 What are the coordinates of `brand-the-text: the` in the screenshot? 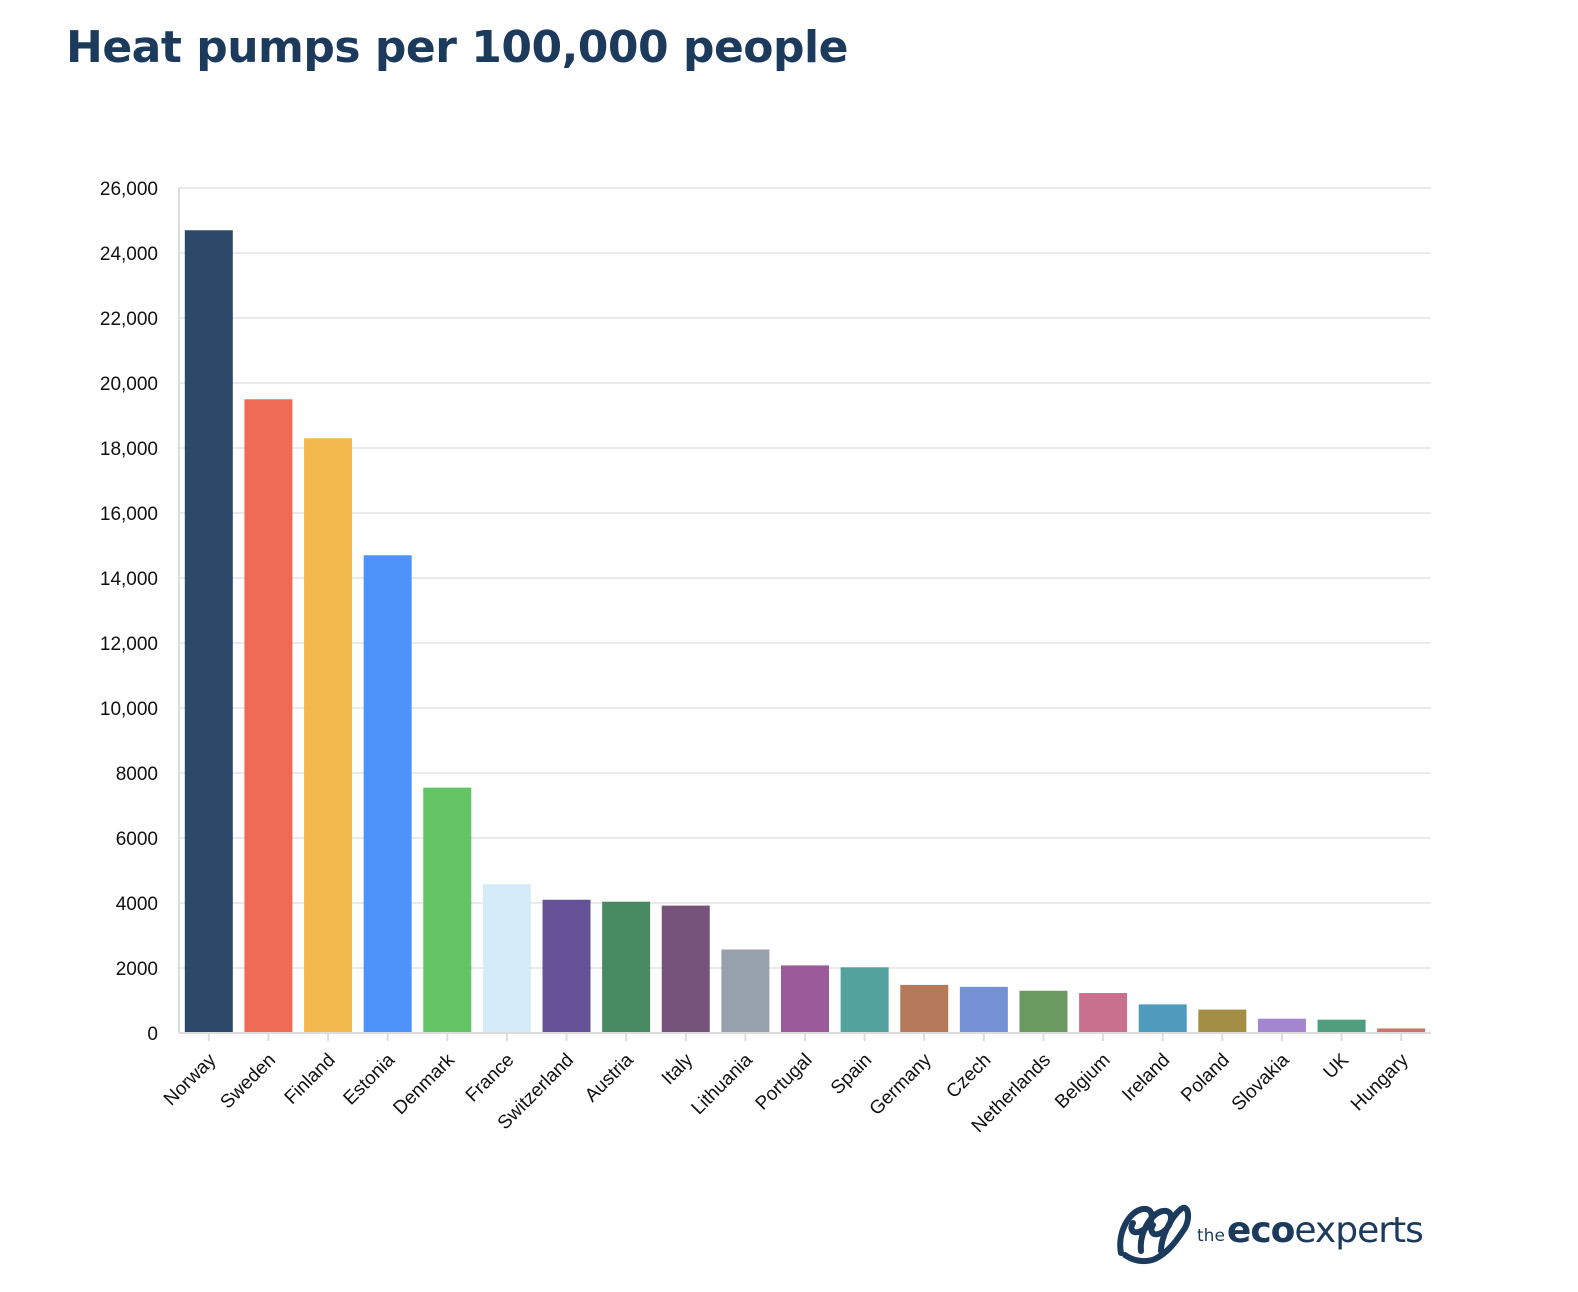 It's located at (1211, 1235).